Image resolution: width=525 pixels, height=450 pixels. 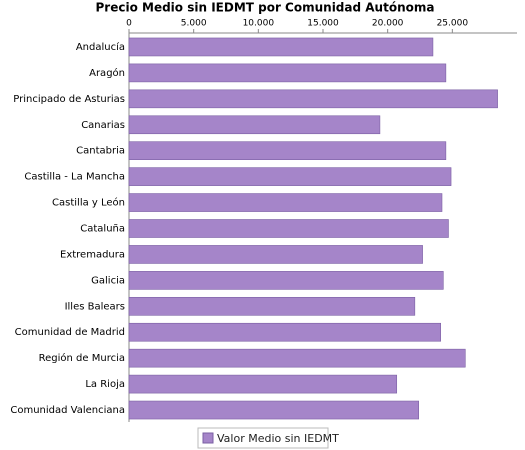 I want to click on y-tick-label: Castilla - La Mancha, so click(x=74, y=177).